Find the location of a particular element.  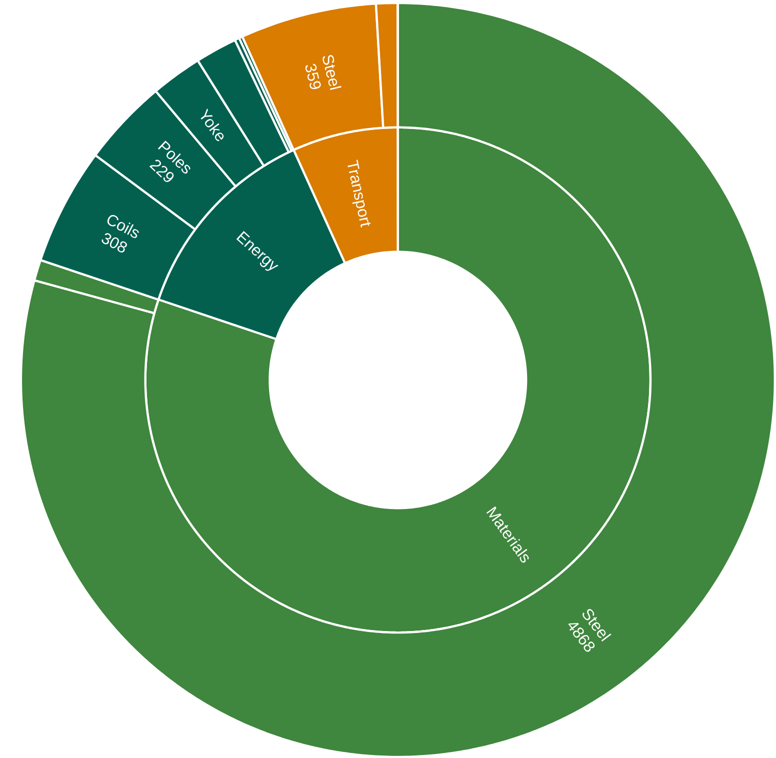

data-label: 359 is located at coordinates (313, 77).